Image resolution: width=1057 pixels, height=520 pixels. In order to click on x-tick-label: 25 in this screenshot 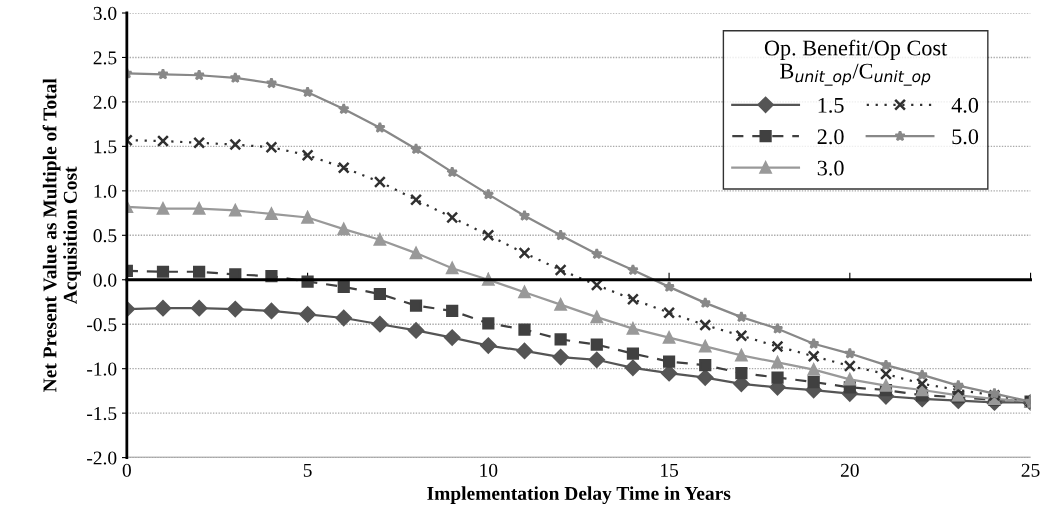, I will do `click(1030, 470)`.